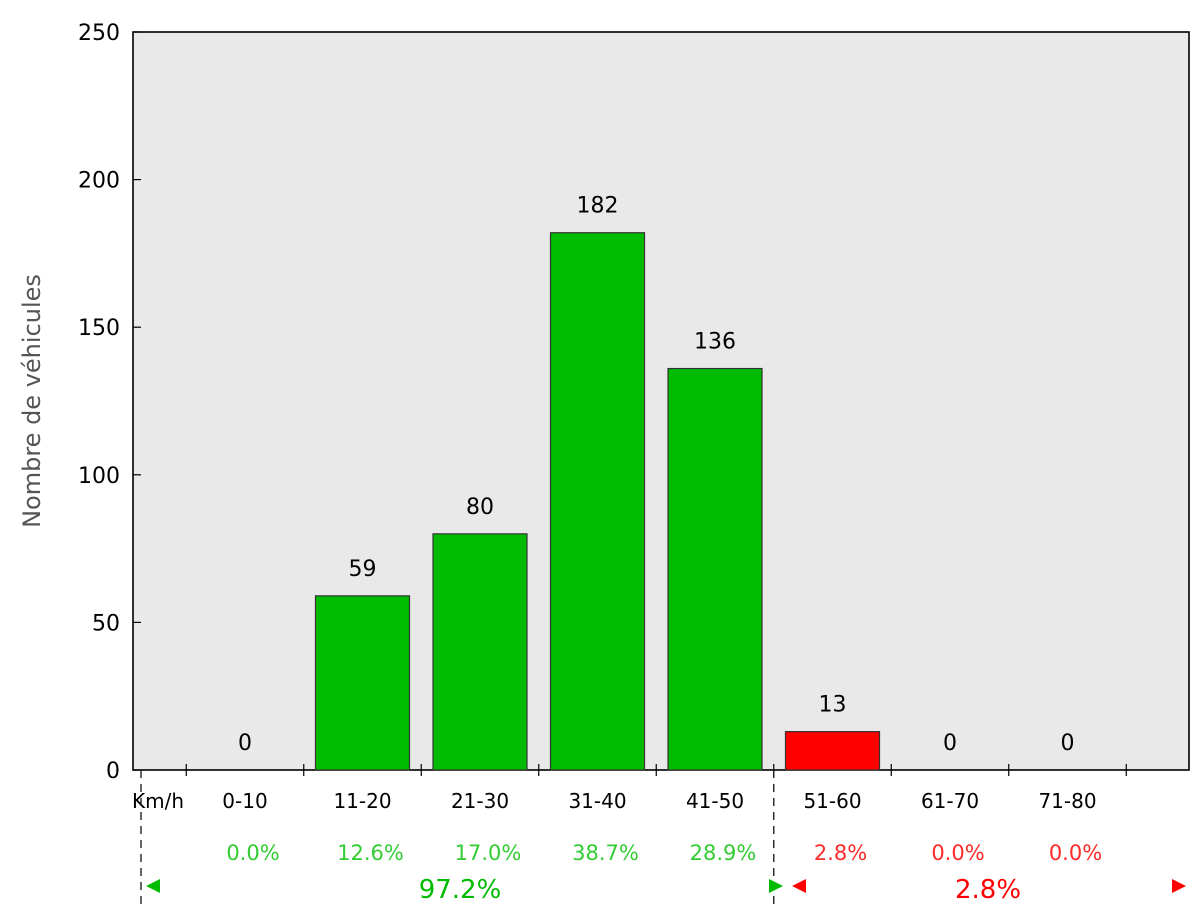 Image resolution: width=1191 pixels, height=907 pixels. What do you see at coordinates (950, 801) in the screenshot?
I see `x-tick-label: 61-70` at bounding box center [950, 801].